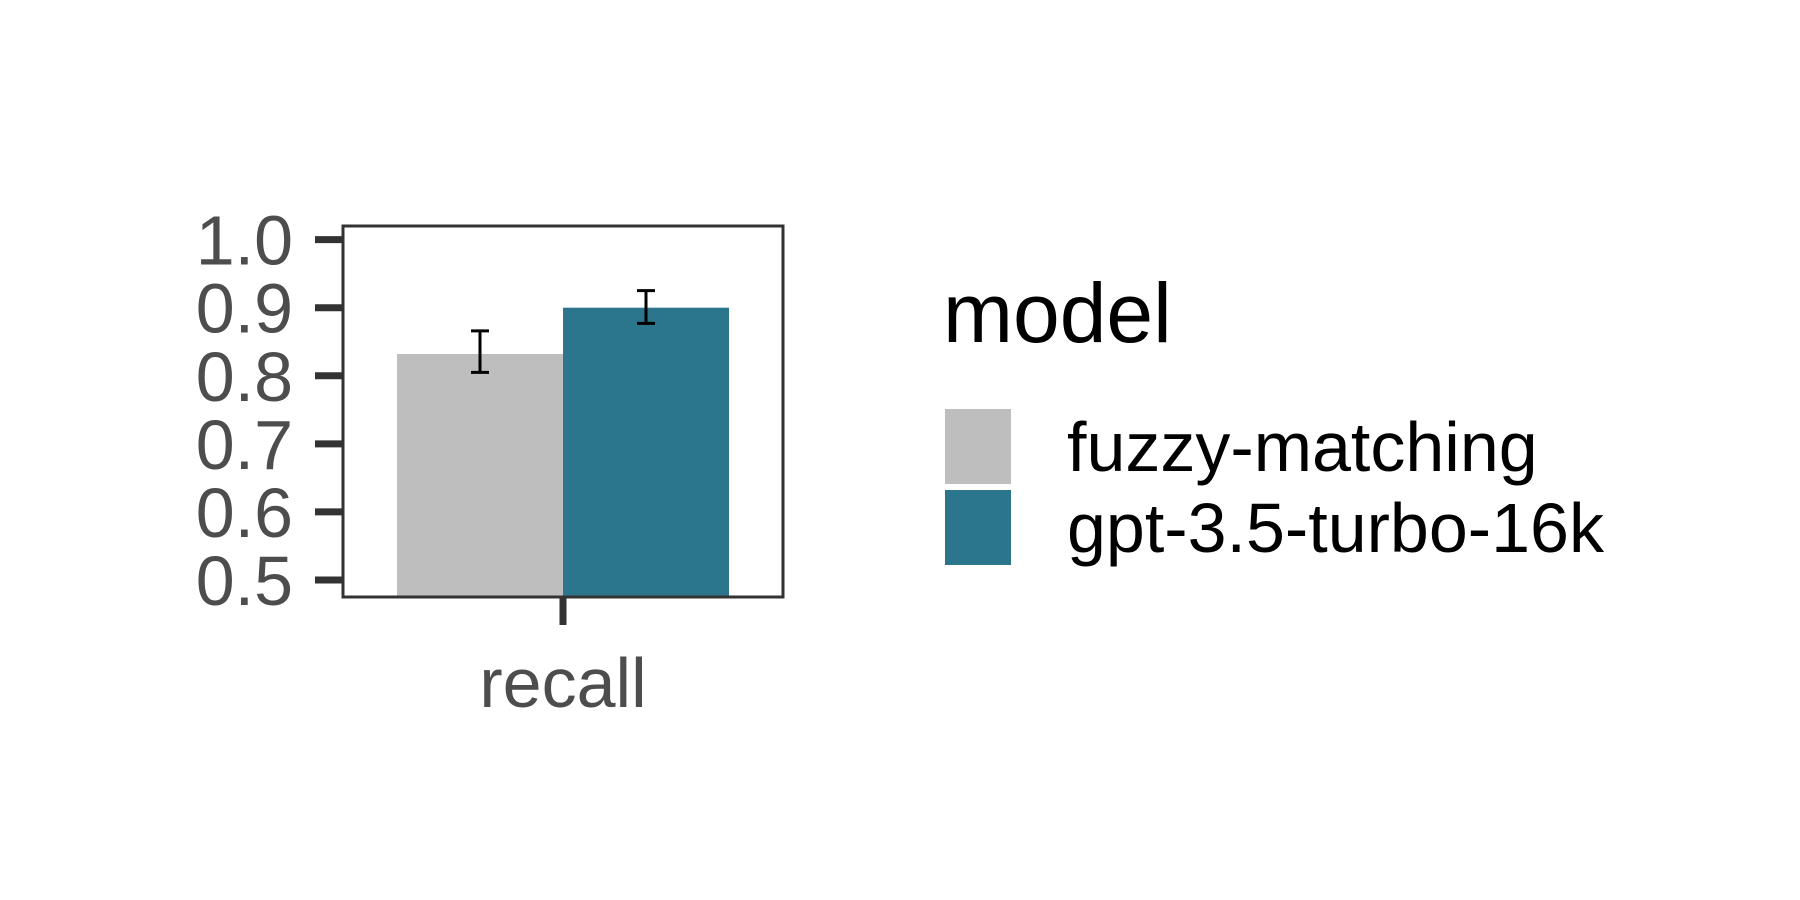  Describe the element at coordinates (1302, 447) in the screenshot. I see `legend-label-fuzzy-matching: fuzzy-matching` at that location.